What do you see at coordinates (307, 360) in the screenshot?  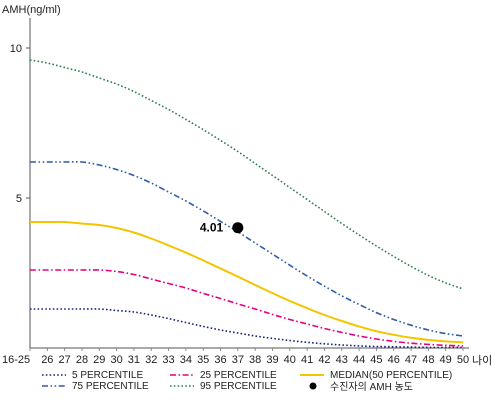 I see `x-tick-label: 41` at bounding box center [307, 360].